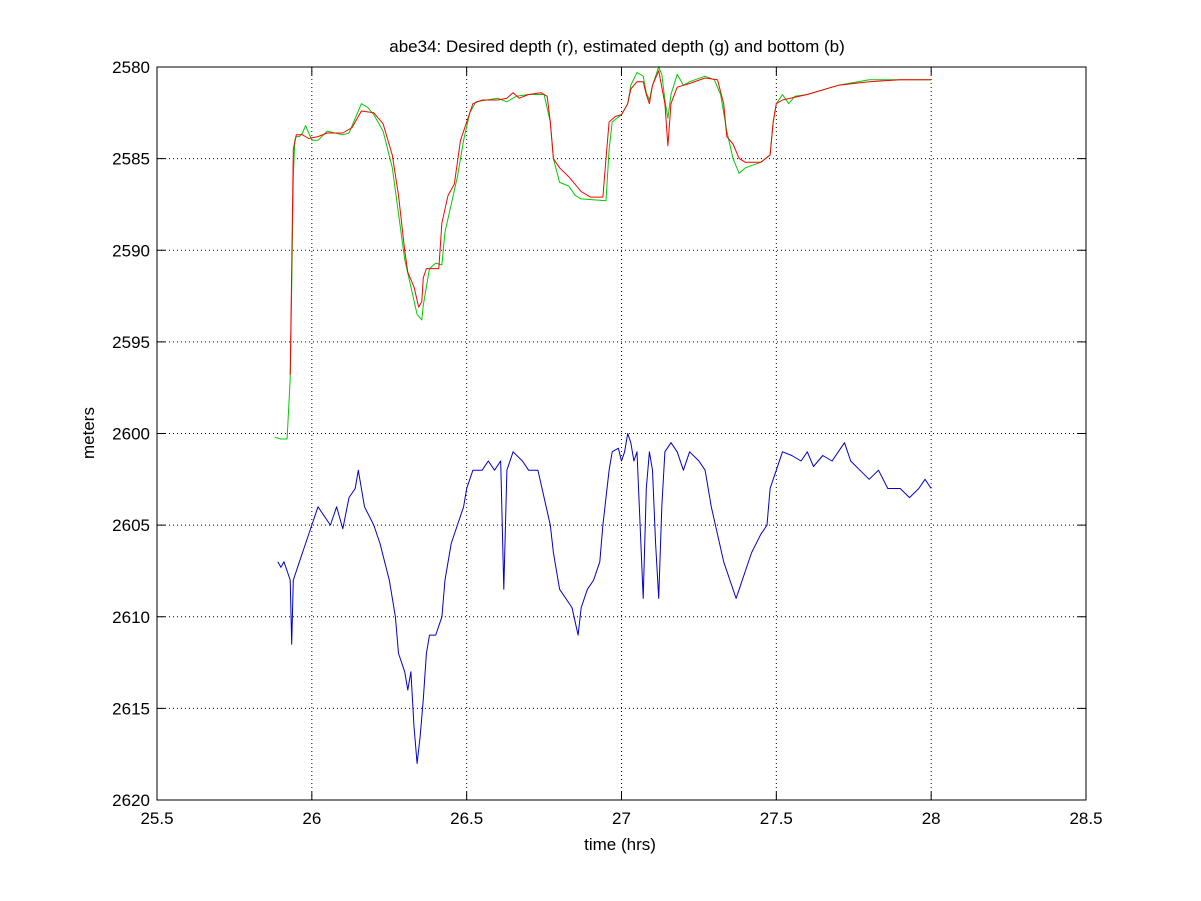  What do you see at coordinates (131, 342) in the screenshot?
I see `y-tick-label: 2595` at bounding box center [131, 342].